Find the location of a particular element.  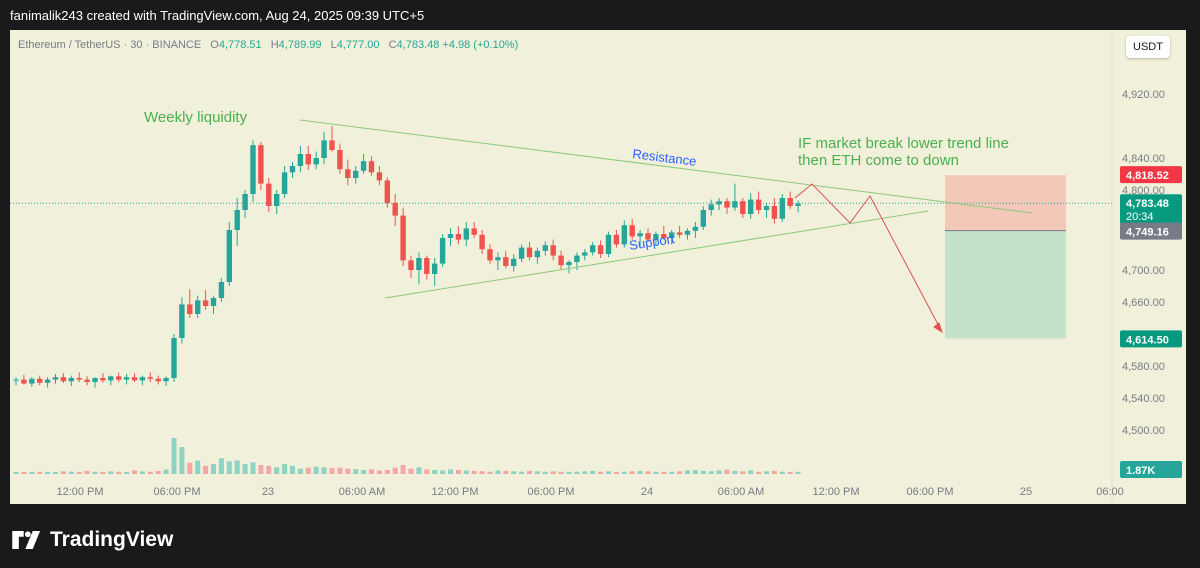

footer: TradingView is located at coordinates (600, 536).